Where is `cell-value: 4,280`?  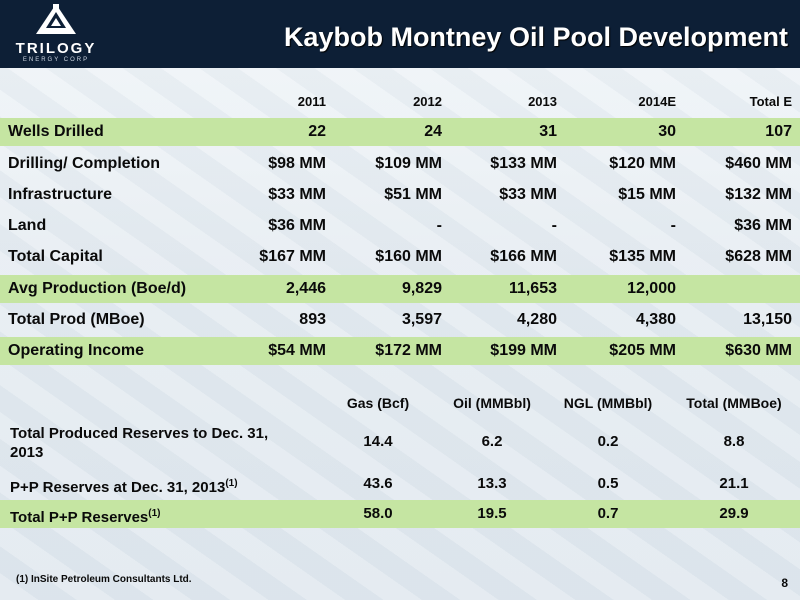
cell-value: 4,280 is located at coordinates (536, 319).